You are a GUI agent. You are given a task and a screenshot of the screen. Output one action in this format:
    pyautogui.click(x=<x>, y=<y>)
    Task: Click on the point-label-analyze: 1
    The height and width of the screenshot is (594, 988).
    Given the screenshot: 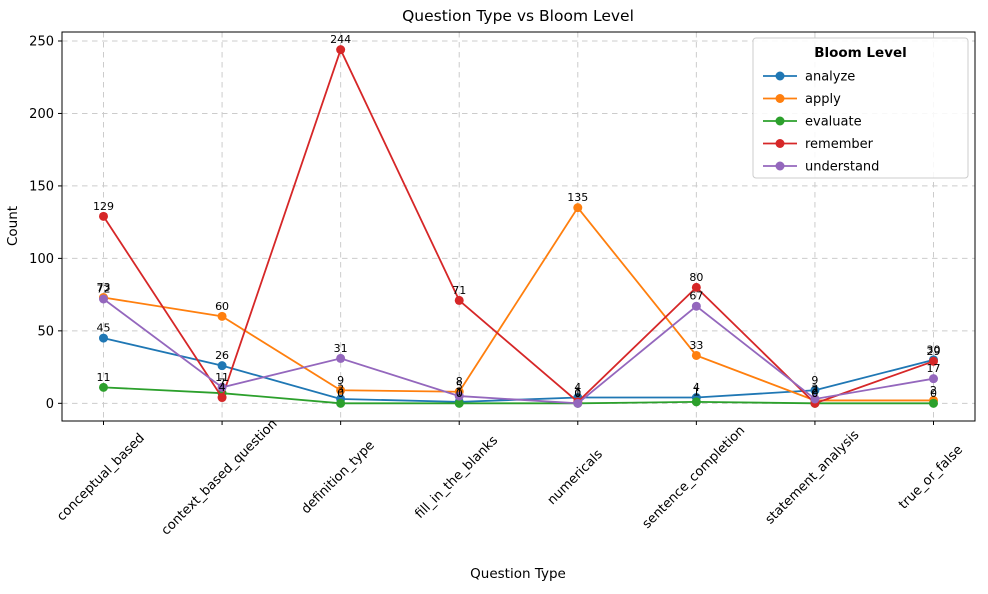 What is the action you would take?
    pyautogui.click(x=459, y=391)
    